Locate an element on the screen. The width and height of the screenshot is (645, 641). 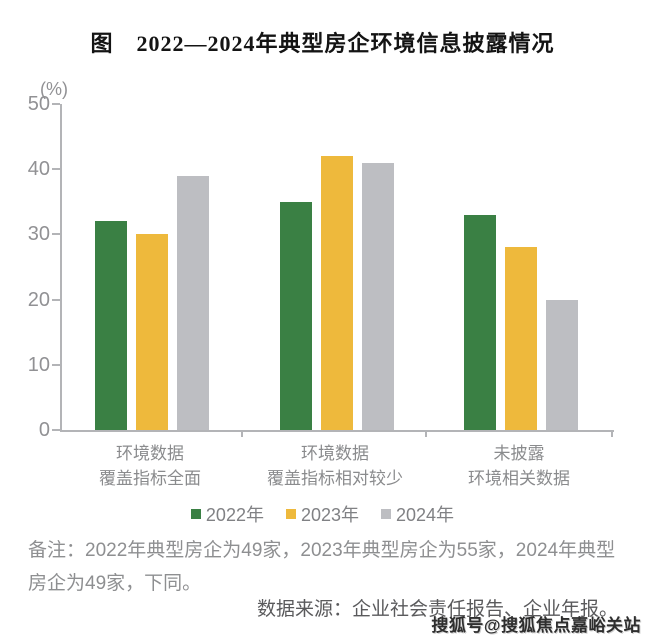
category-label-line: 覆盖指标相对较少 is located at coordinates (335, 478).